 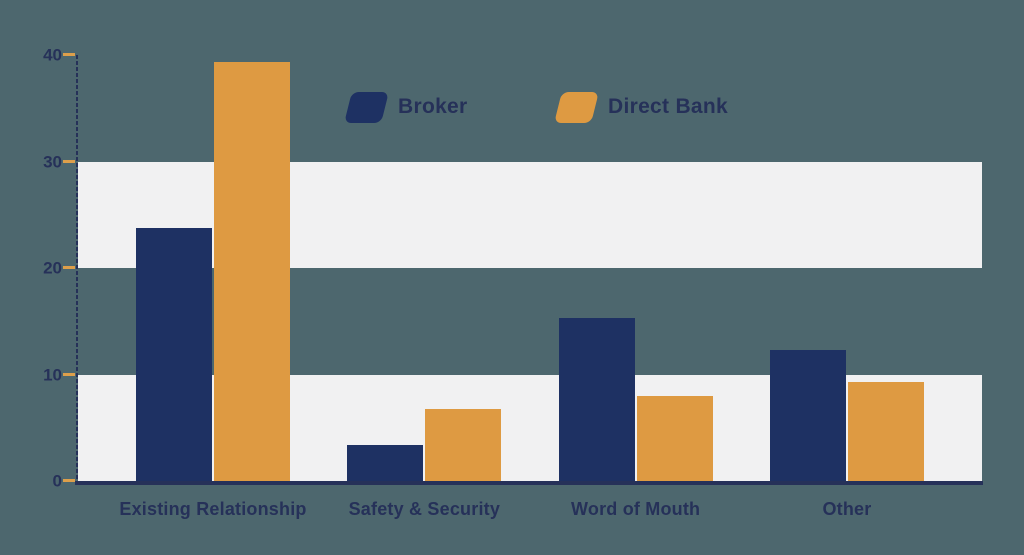 What do you see at coordinates (385, 462) in the screenshot?
I see `bar-broker-safety-security` at bounding box center [385, 462].